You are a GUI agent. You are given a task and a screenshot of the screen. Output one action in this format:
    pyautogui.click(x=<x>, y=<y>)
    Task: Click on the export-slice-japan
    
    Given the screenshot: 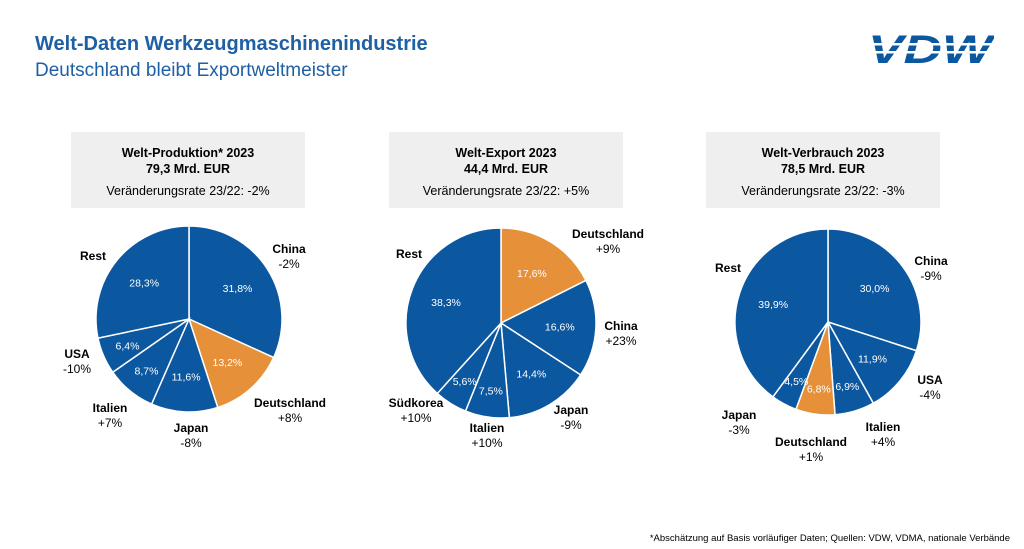 What is the action you would take?
    pyautogui.click(x=541, y=370)
    